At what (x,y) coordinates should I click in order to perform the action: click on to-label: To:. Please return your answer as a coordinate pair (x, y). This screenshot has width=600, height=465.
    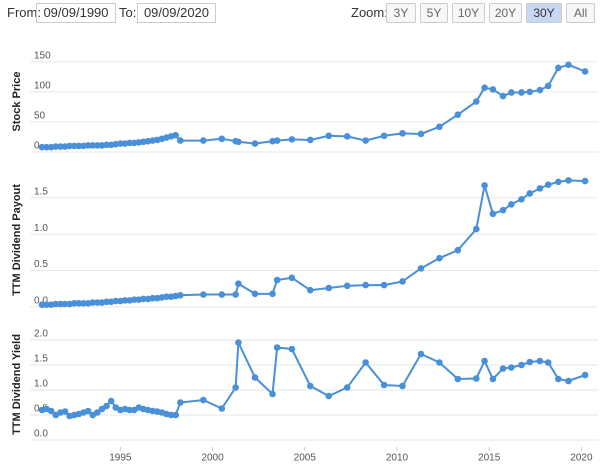
    Looking at the image, I should click on (128, 12).